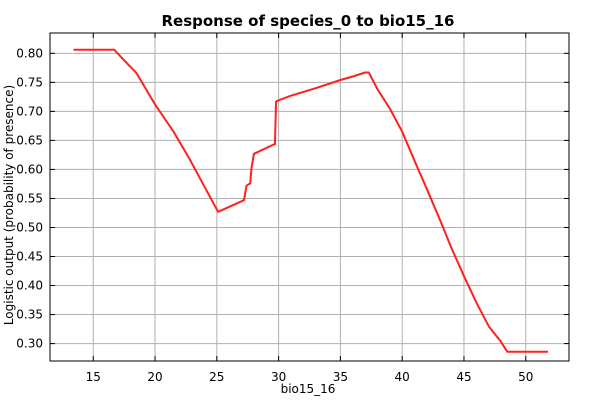 The height and width of the screenshot is (404, 600). Describe the element at coordinates (29, 111) in the screenshot. I see `y-tick-label: 0.70` at that location.